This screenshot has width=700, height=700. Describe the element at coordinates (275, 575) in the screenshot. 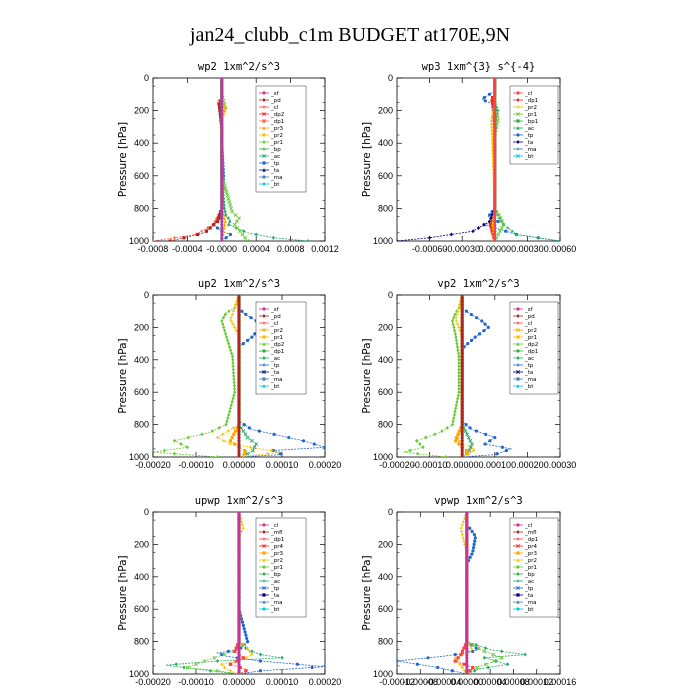

I see `legend-entry: _bp` at that location.